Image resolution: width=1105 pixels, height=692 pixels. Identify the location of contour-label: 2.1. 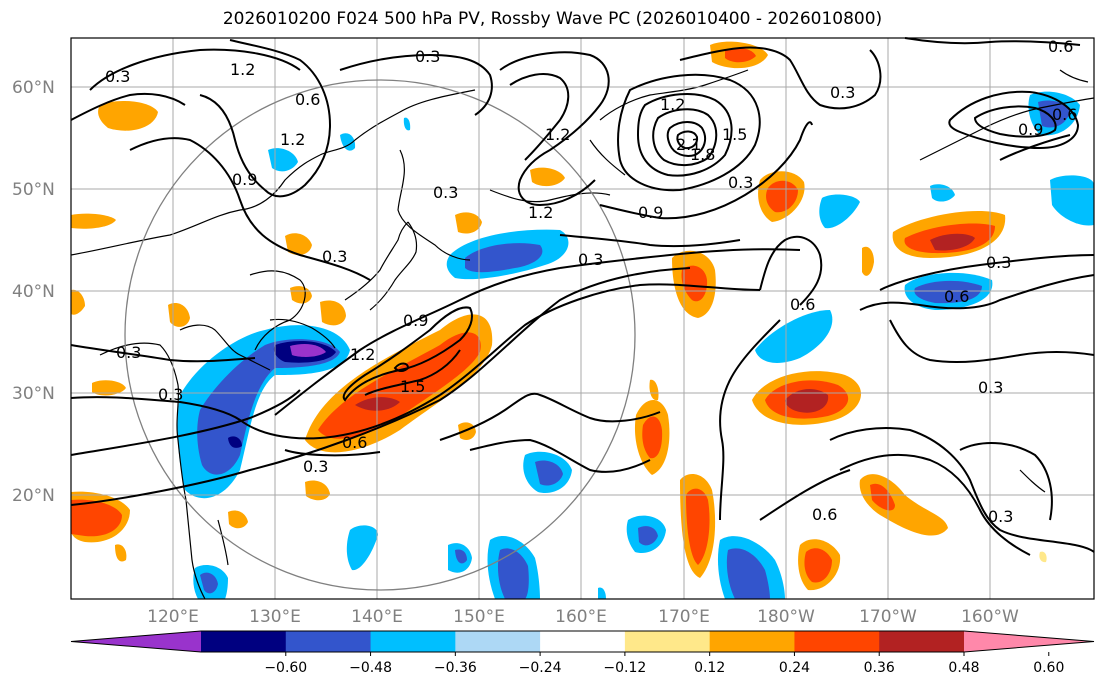
(688, 144).